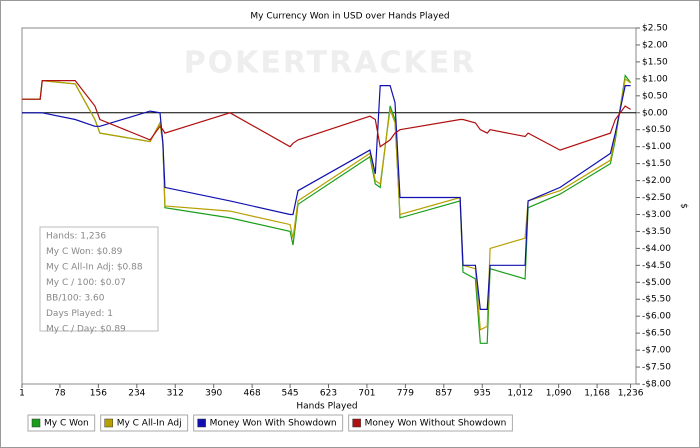 This screenshot has width=700, height=448. I want to click on y-tick-label: -$4.50, so click(656, 266).